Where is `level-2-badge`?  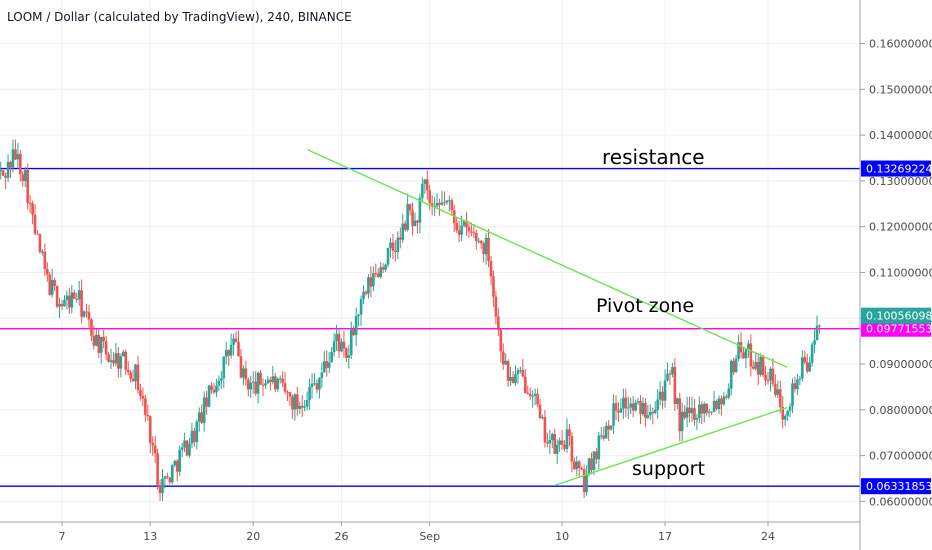
level-2-badge is located at coordinates (896, 486).